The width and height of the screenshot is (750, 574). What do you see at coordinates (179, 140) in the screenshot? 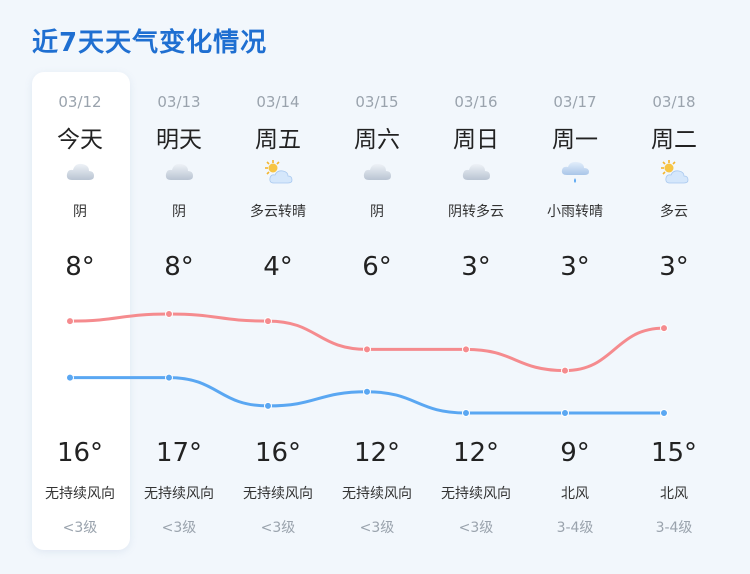
I see `forecast-weekday: 明天` at bounding box center [179, 140].